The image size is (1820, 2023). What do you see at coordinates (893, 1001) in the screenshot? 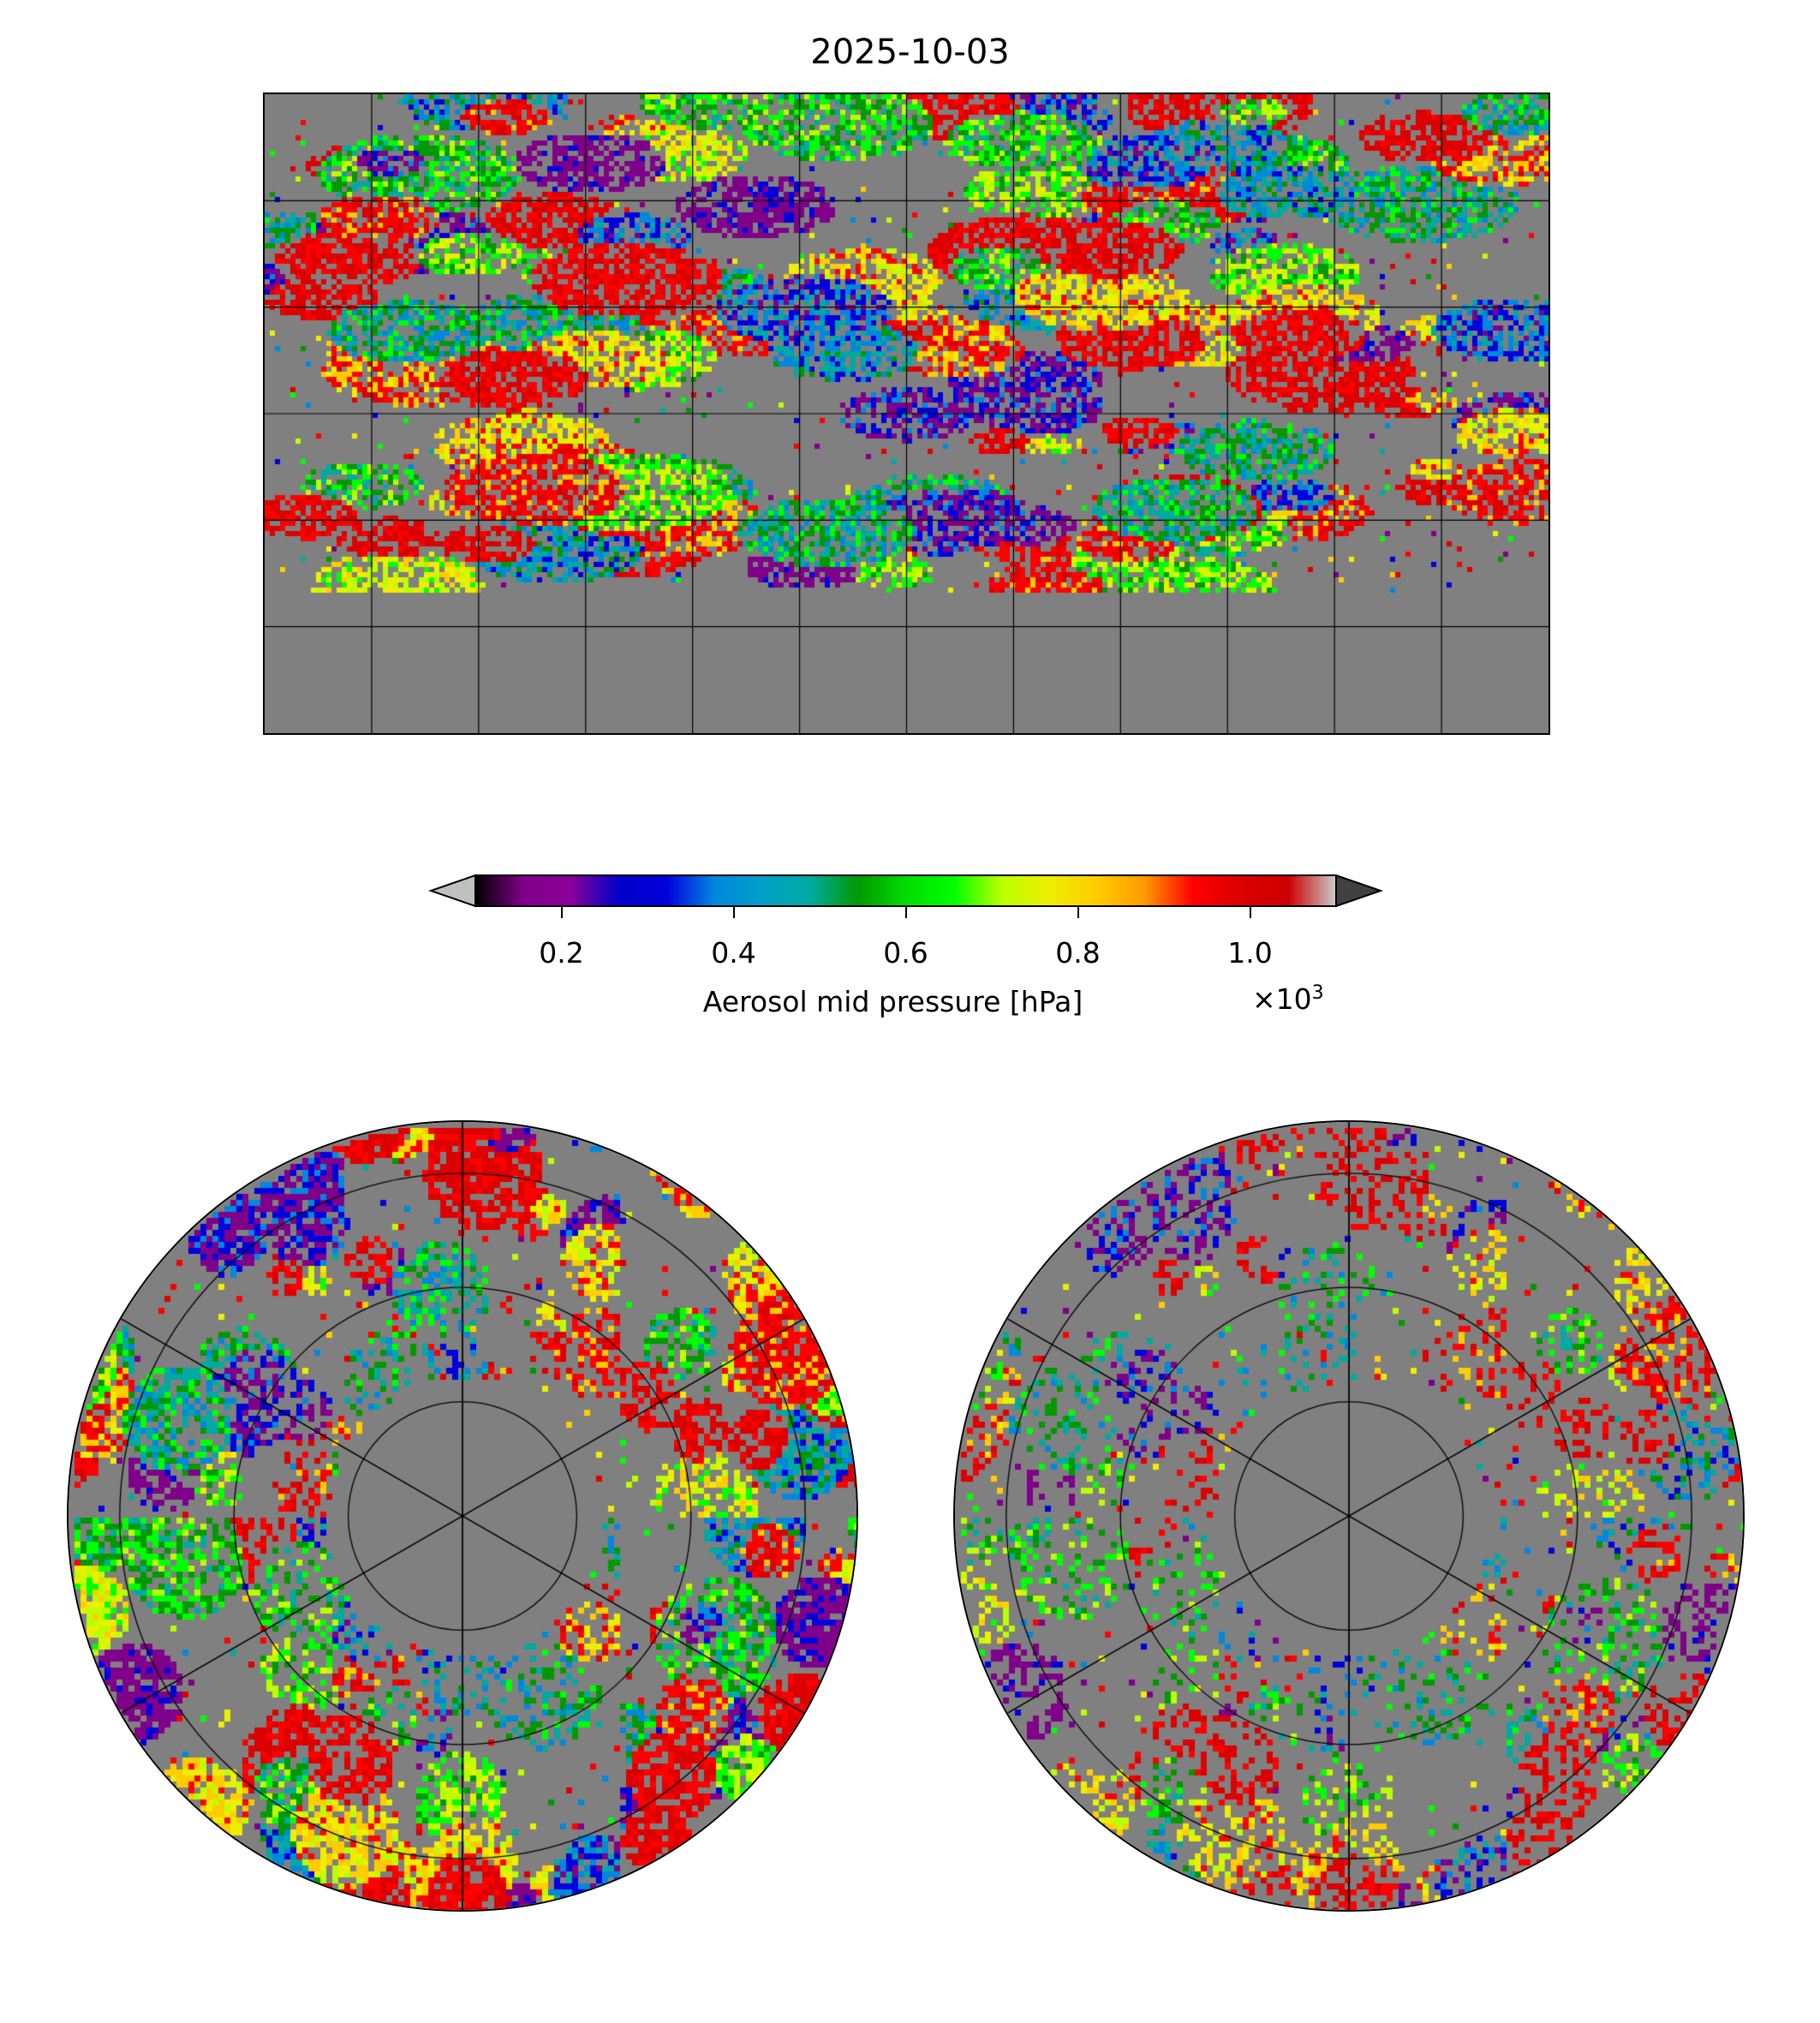
I see `colorbar-label: Aerosol mid pressure [hPa]` at bounding box center [893, 1001].